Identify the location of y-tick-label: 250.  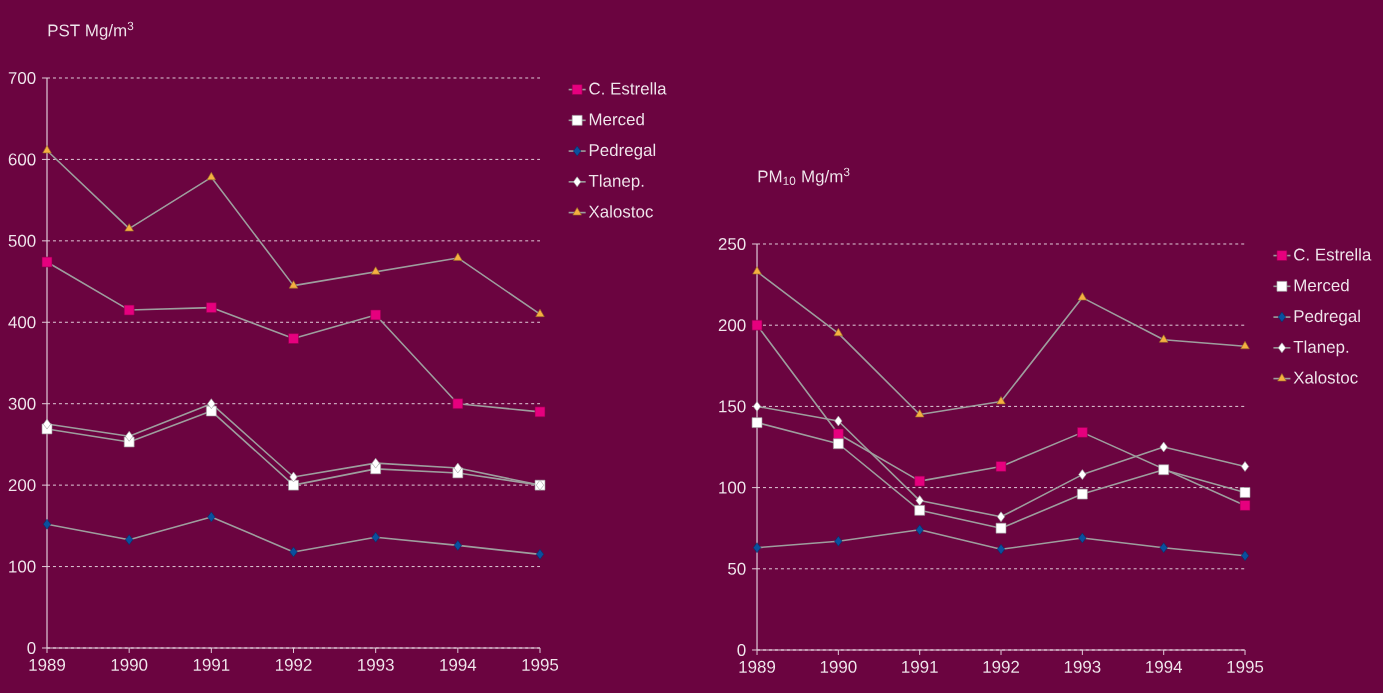
(732, 243).